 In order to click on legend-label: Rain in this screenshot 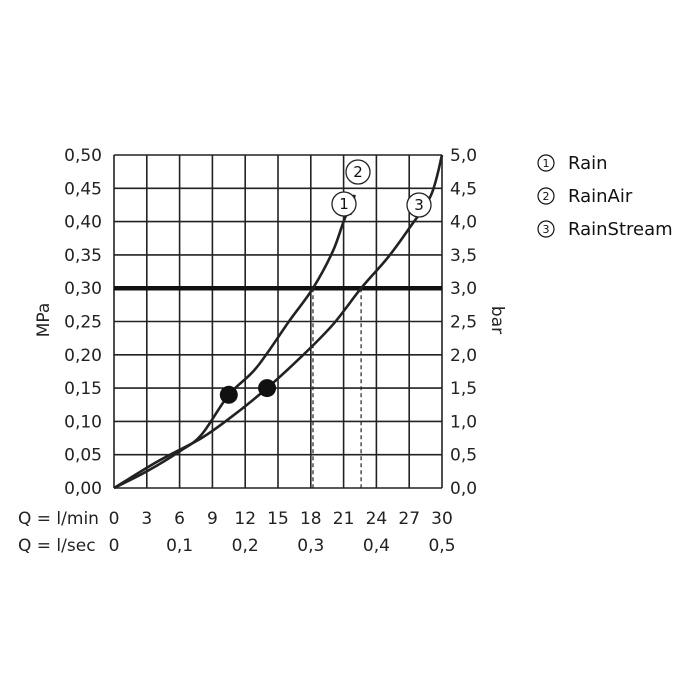, I will do `click(588, 163)`.